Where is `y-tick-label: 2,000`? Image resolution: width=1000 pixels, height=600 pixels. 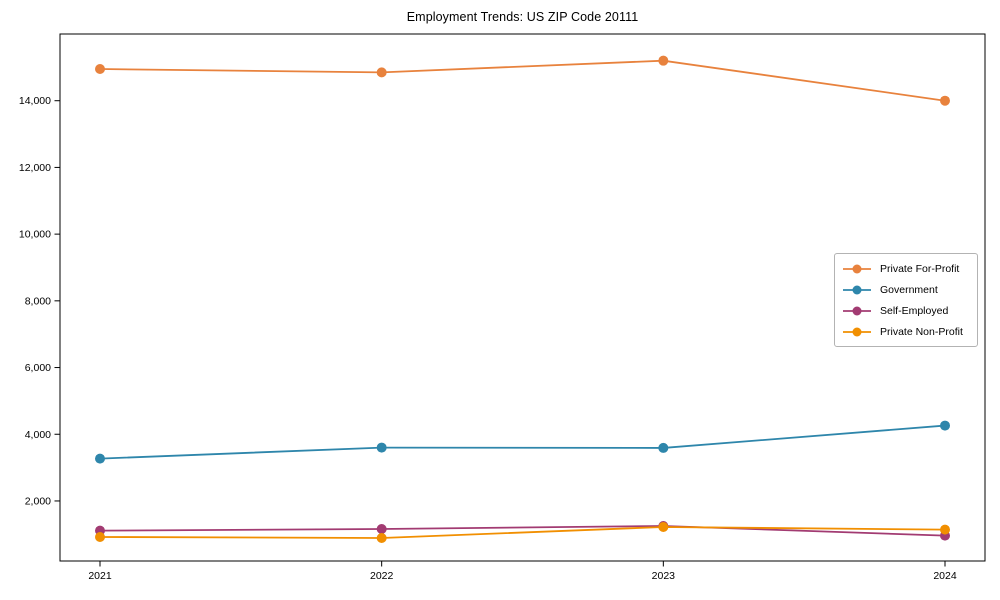 y-tick-label: 2,000 is located at coordinates (38, 501).